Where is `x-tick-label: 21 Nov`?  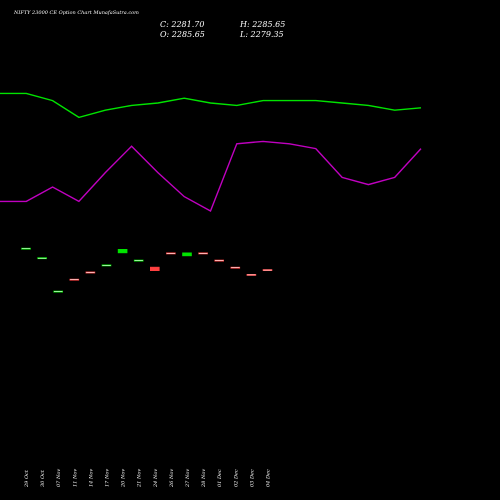
x-tick-label: 21 Nov is located at coordinates (140, 478).